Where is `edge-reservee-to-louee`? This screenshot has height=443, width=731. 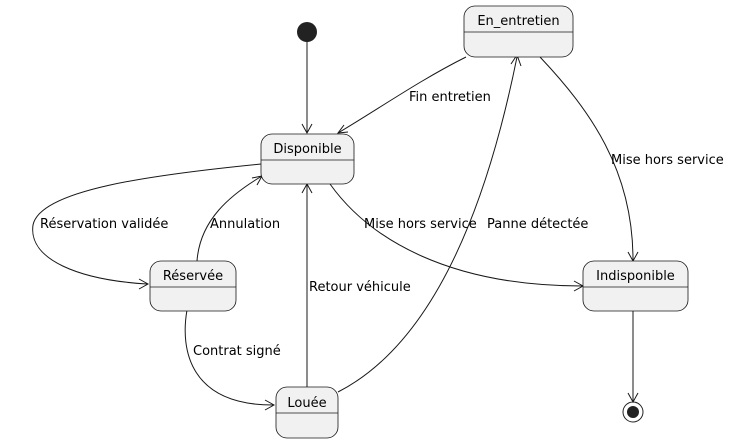
edge-reservee-to-louee is located at coordinates (230, 360).